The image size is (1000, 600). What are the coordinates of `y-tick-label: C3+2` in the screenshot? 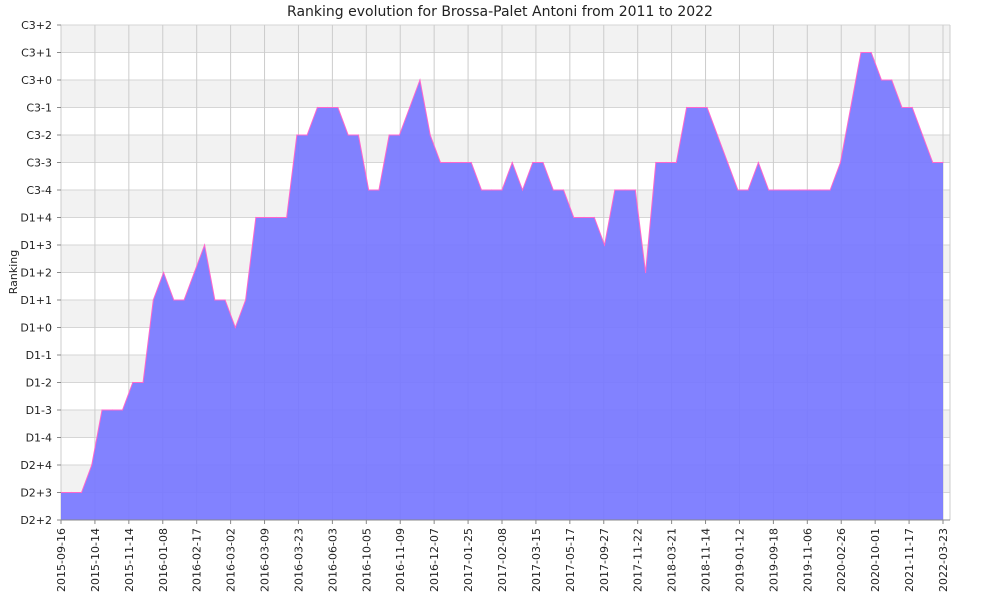 It's located at (36, 25).